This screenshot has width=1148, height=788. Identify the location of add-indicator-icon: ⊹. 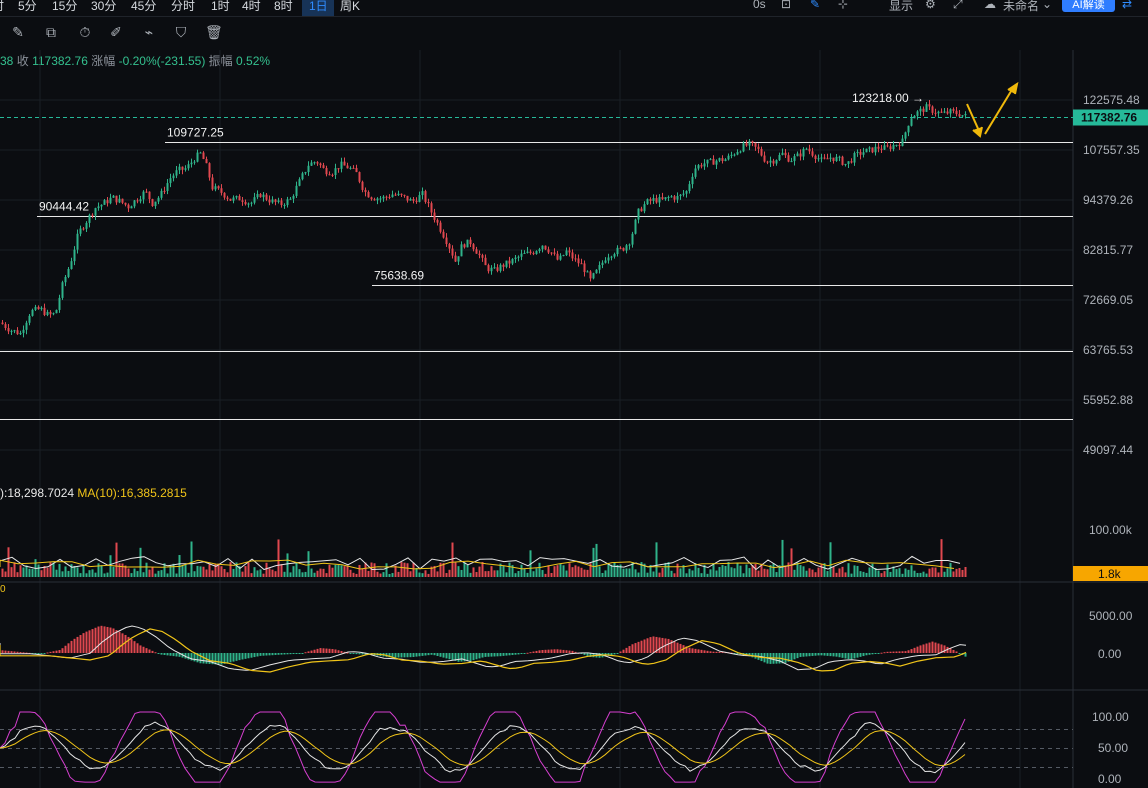
(843, 5).